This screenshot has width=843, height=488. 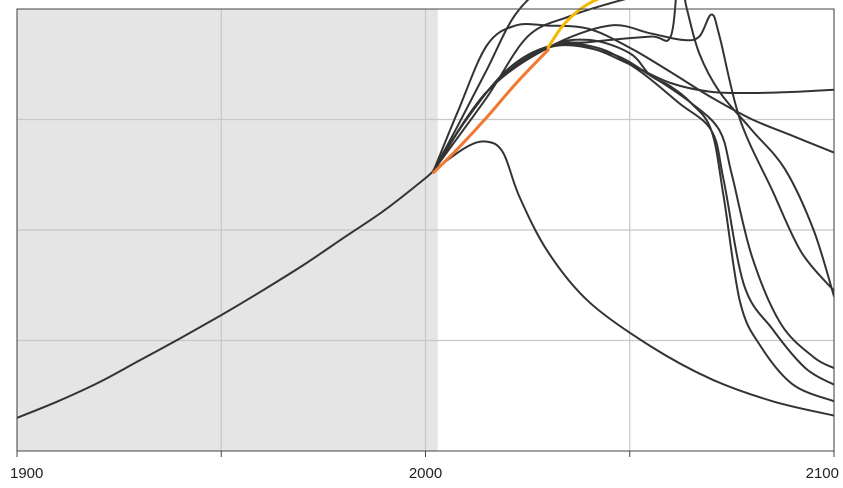 I want to click on x-tick-label-2100: 2100, so click(x=822, y=473).